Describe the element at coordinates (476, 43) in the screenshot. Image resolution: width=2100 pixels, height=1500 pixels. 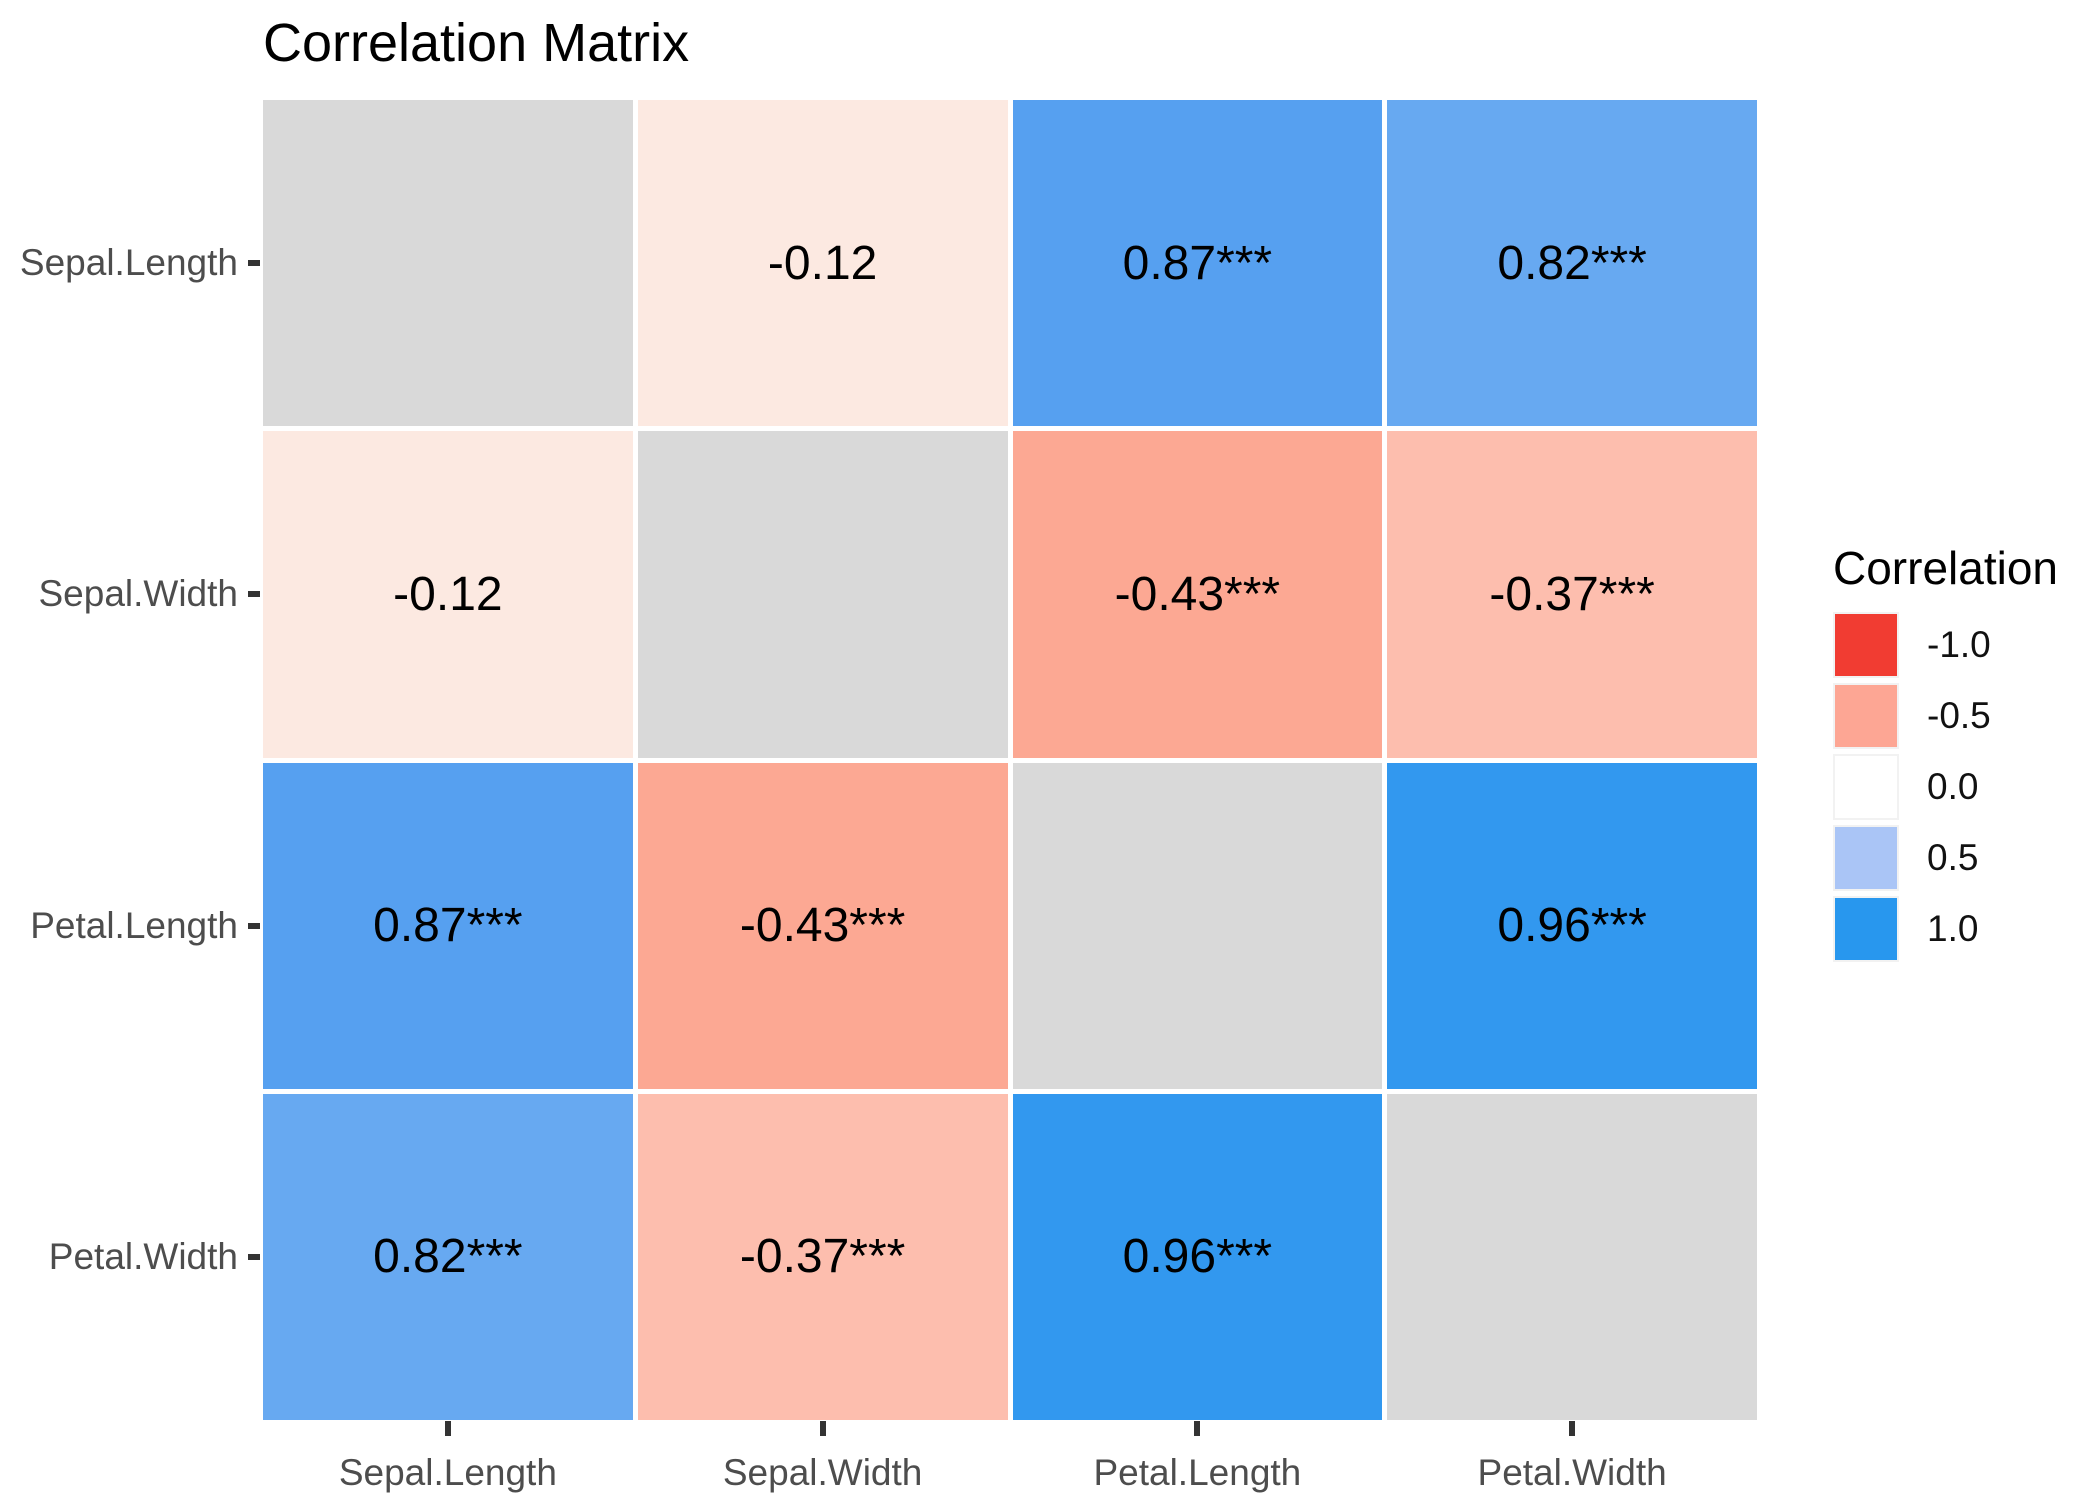
I see `chart-title: Correlation Matrix` at that location.